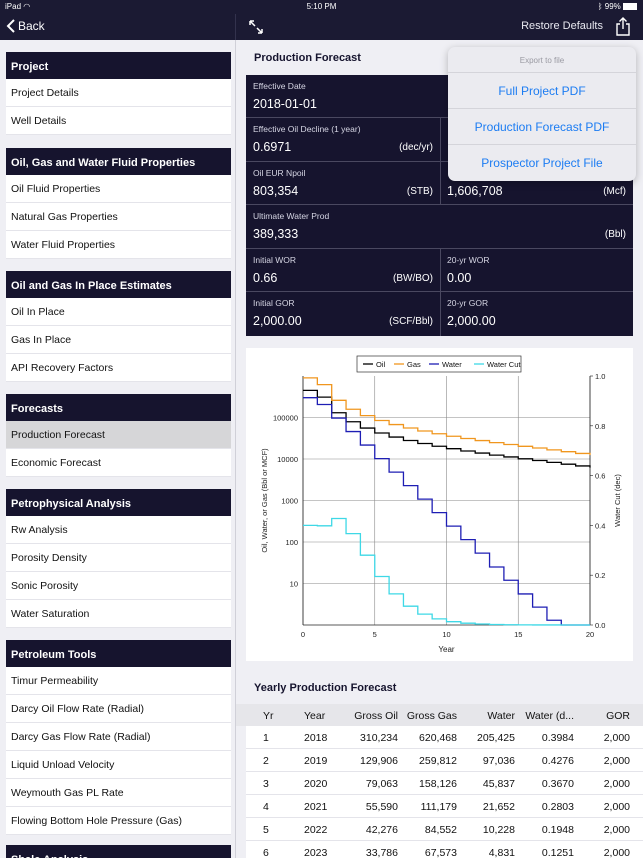  Describe the element at coordinates (438, 807) in the screenshot. I see `table-cell: 111,179` at that location.